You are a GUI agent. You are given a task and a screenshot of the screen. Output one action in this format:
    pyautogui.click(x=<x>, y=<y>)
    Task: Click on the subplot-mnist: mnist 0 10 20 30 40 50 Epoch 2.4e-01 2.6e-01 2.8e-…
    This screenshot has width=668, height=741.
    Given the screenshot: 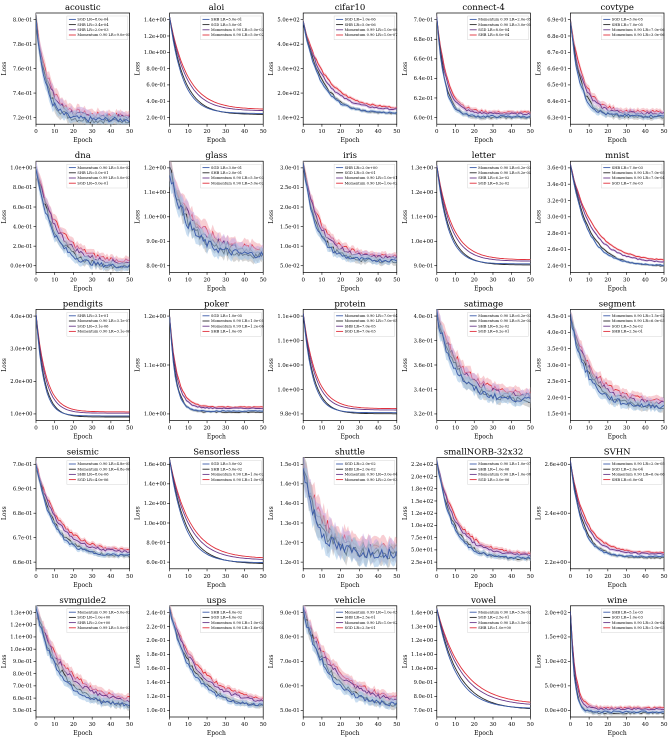 What is the action you would take?
    pyautogui.click(x=601, y=221)
    